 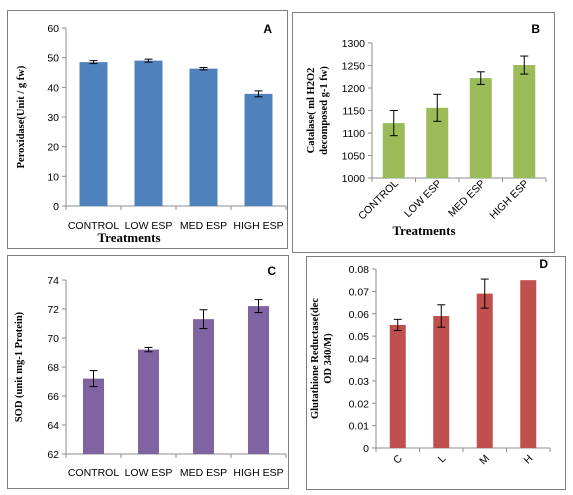 I want to click on chart-d-x-tick-label: M, so click(x=484, y=460).